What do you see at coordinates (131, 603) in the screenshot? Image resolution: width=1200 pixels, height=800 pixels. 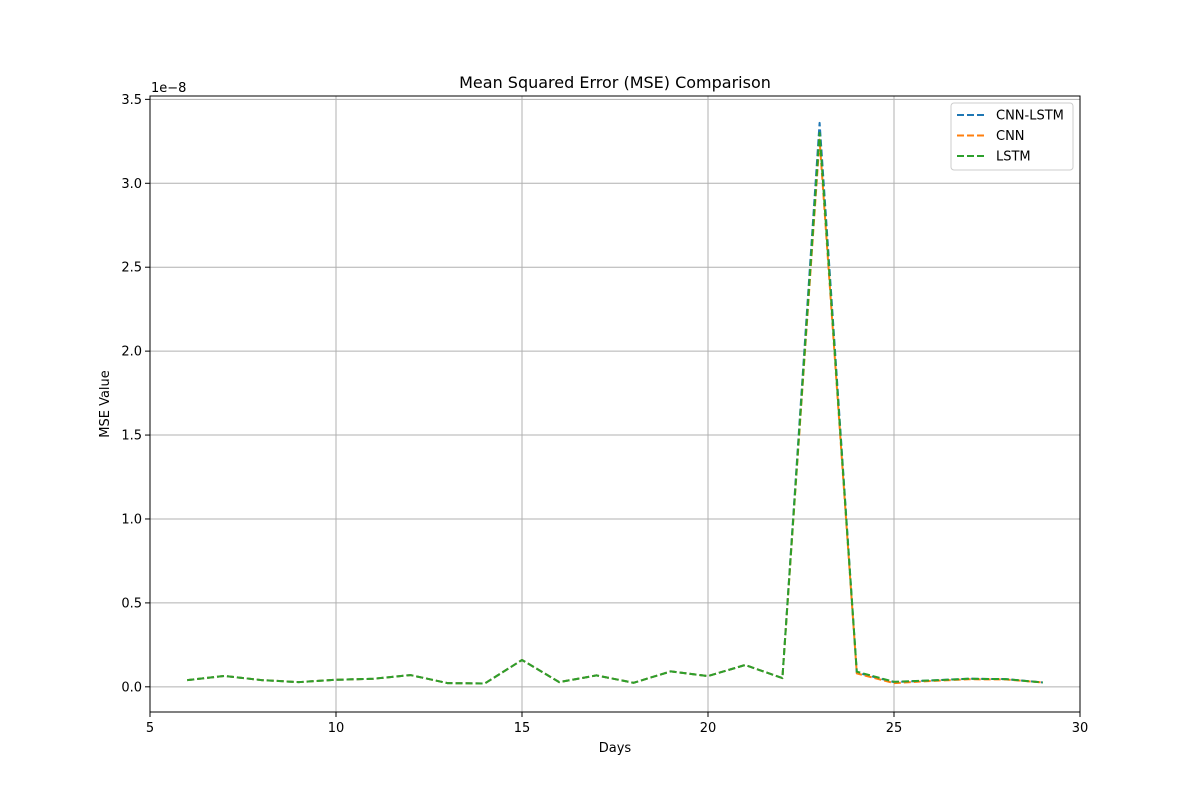 I see `y-tick-label: 0.5` at bounding box center [131, 603].